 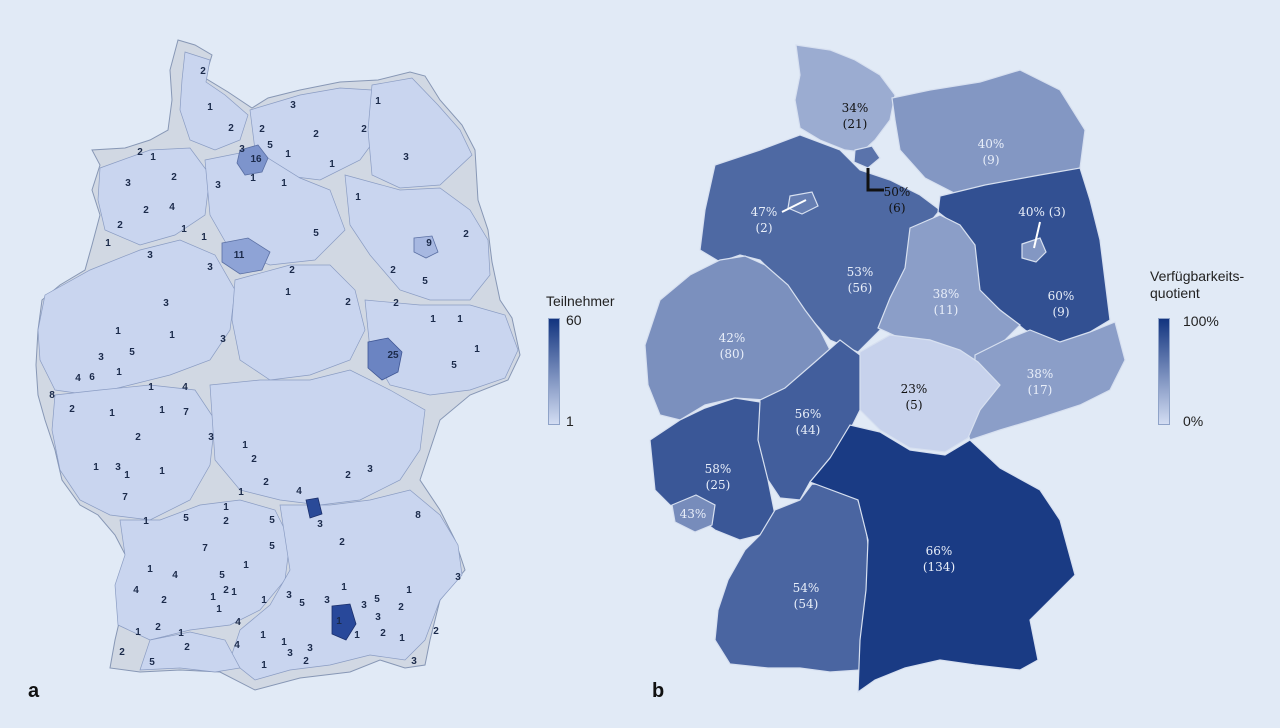 I want to click on state-n-SH: (21), so click(x=855, y=124).